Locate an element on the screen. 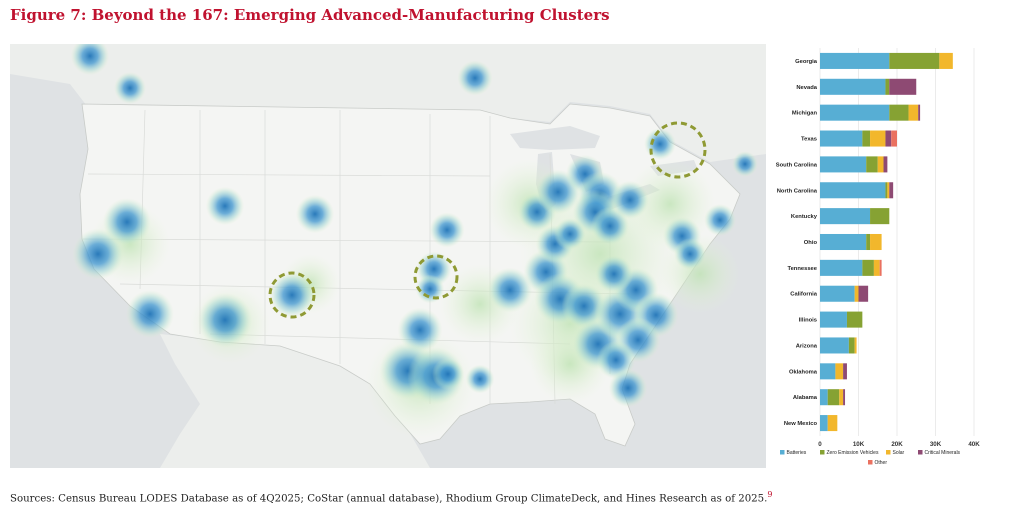 The height and width of the screenshot is (514, 1024). legend-label: Solar is located at coordinates (899, 453).